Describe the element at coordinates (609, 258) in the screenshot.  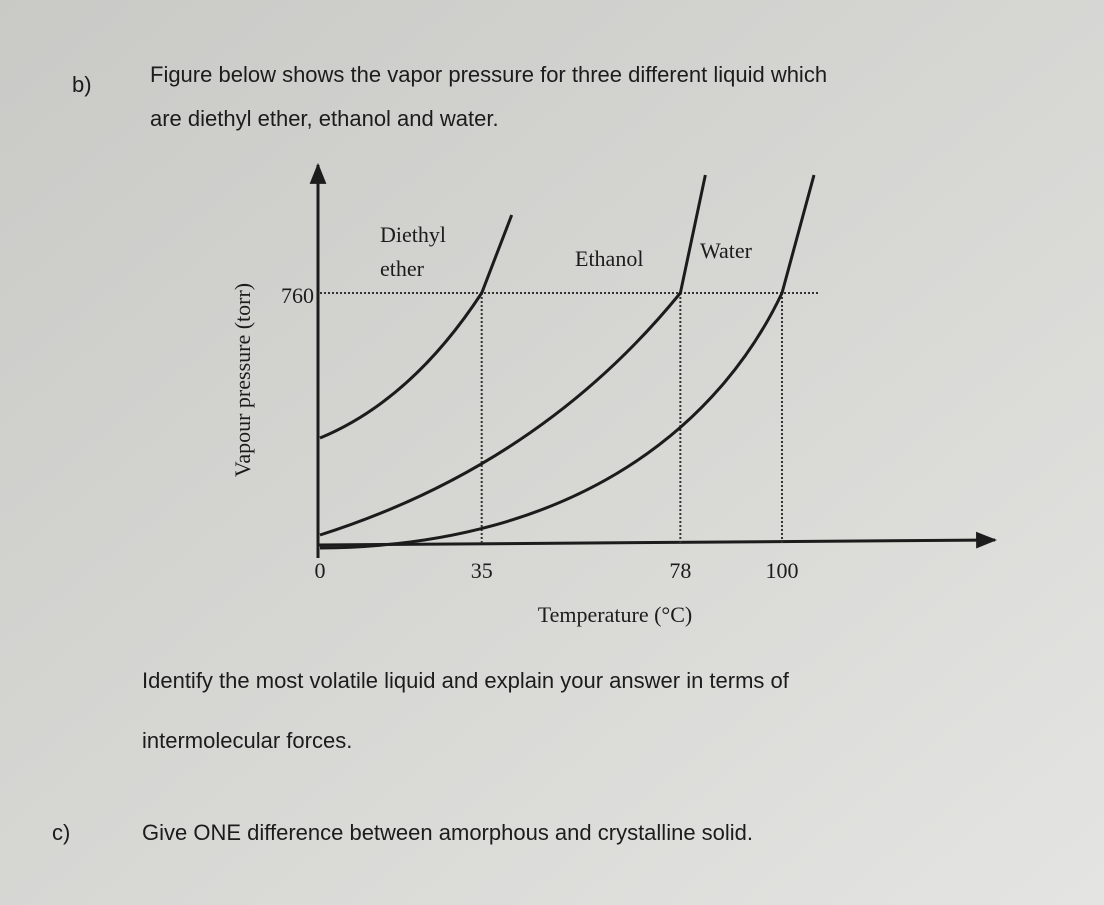
I see `curve-label: Ethanol` at that location.